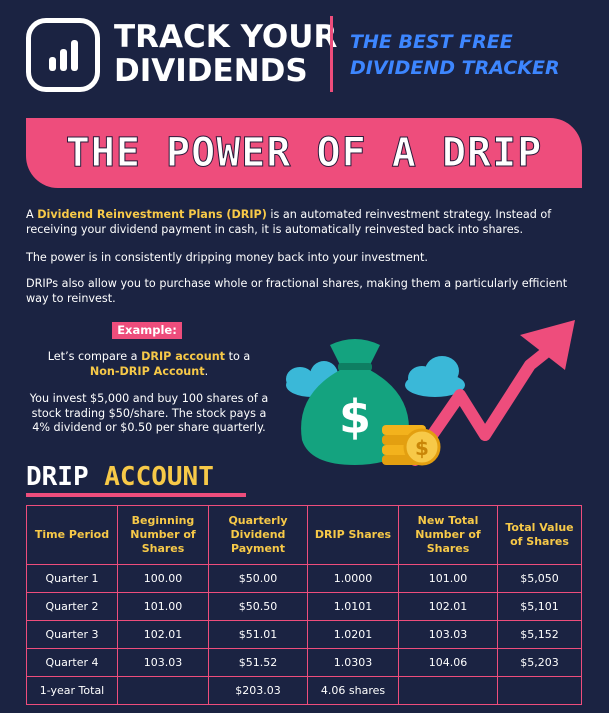 The width and height of the screenshot is (609, 713). What do you see at coordinates (353, 606) in the screenshot?
I see `table-cell: 1.0101` at bounding box center [353, 606].